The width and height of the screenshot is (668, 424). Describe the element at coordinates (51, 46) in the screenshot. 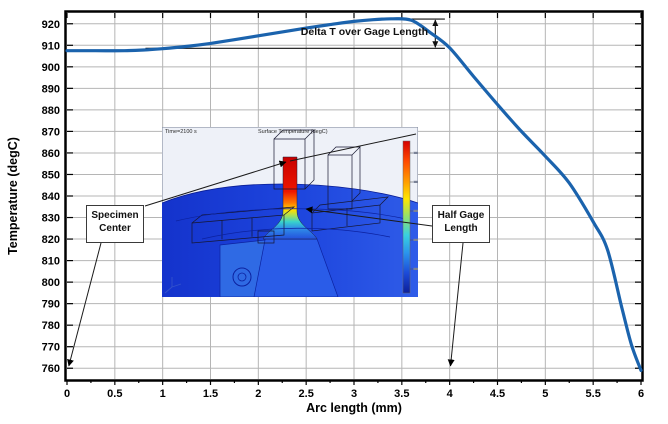

I see `svg-text: 910` at that location.